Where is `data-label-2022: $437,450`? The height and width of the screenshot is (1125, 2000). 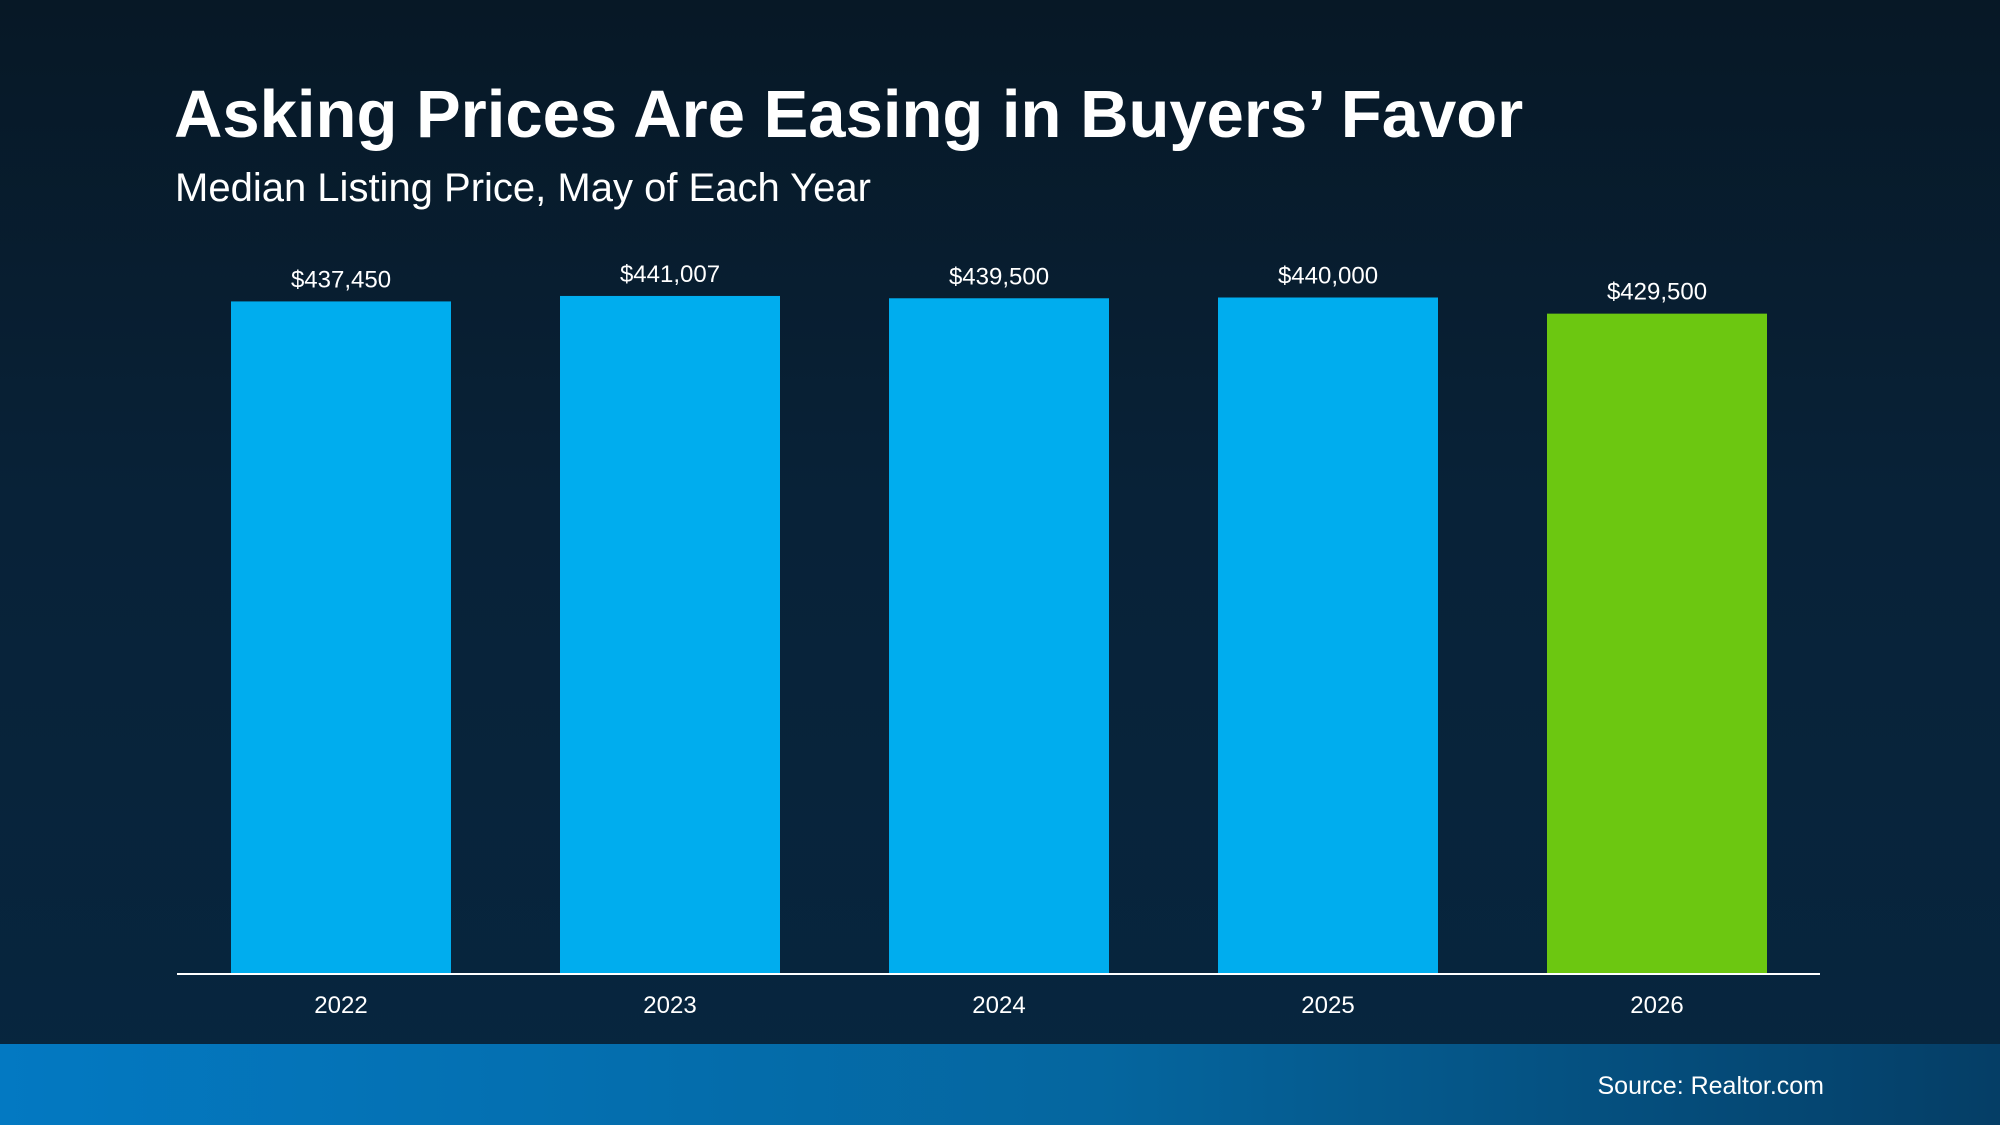
data-label-2022: $437,450 is located at coordinates (341, 279).